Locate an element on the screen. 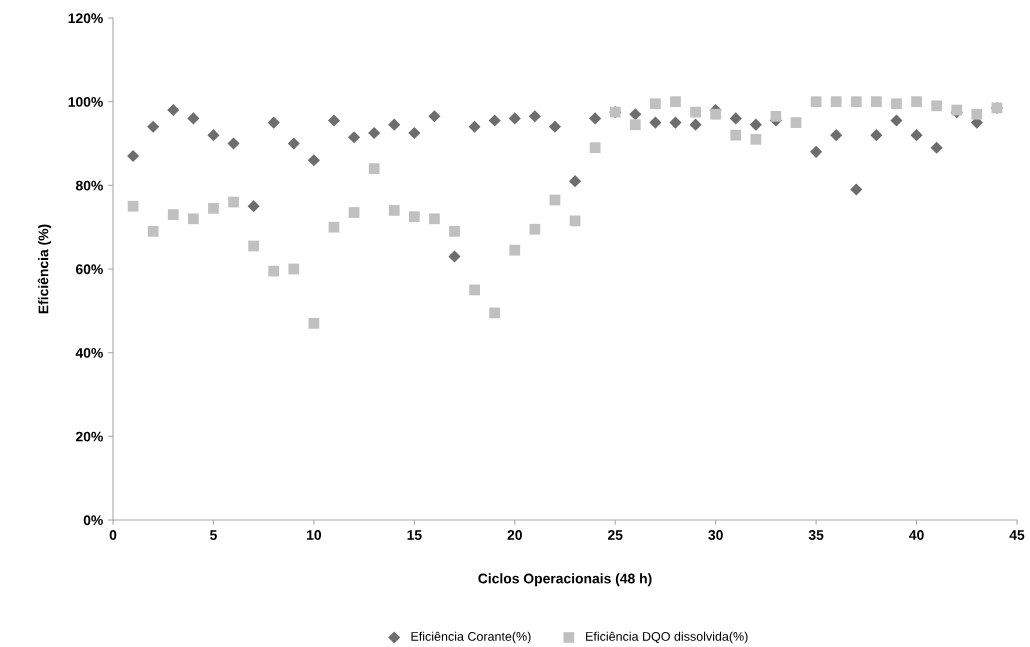  y-axis-title: Eficiência (%) is located at coordinates (44, 269).